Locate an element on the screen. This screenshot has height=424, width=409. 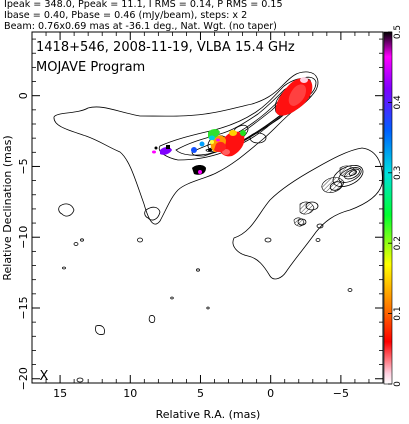
colorbar-tick-label: 0.1 is located at coordinates (398, 313).